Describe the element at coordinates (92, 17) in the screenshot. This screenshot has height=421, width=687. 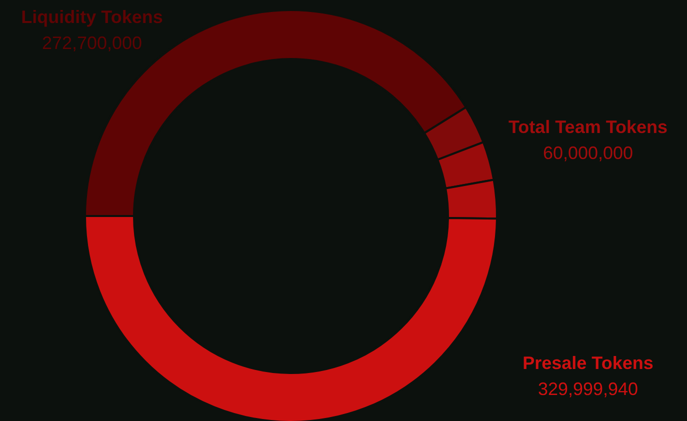
I see `slice-label: Liquidity Tokens` at that location.